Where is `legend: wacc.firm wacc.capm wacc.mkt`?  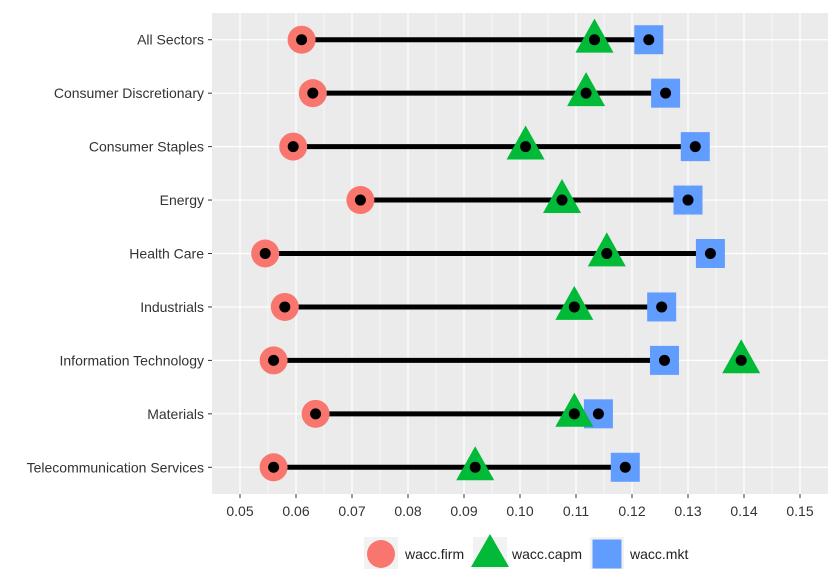
legend: wacc.firm wacc.capm wacc.mkt is located at coordinates (526, 551).